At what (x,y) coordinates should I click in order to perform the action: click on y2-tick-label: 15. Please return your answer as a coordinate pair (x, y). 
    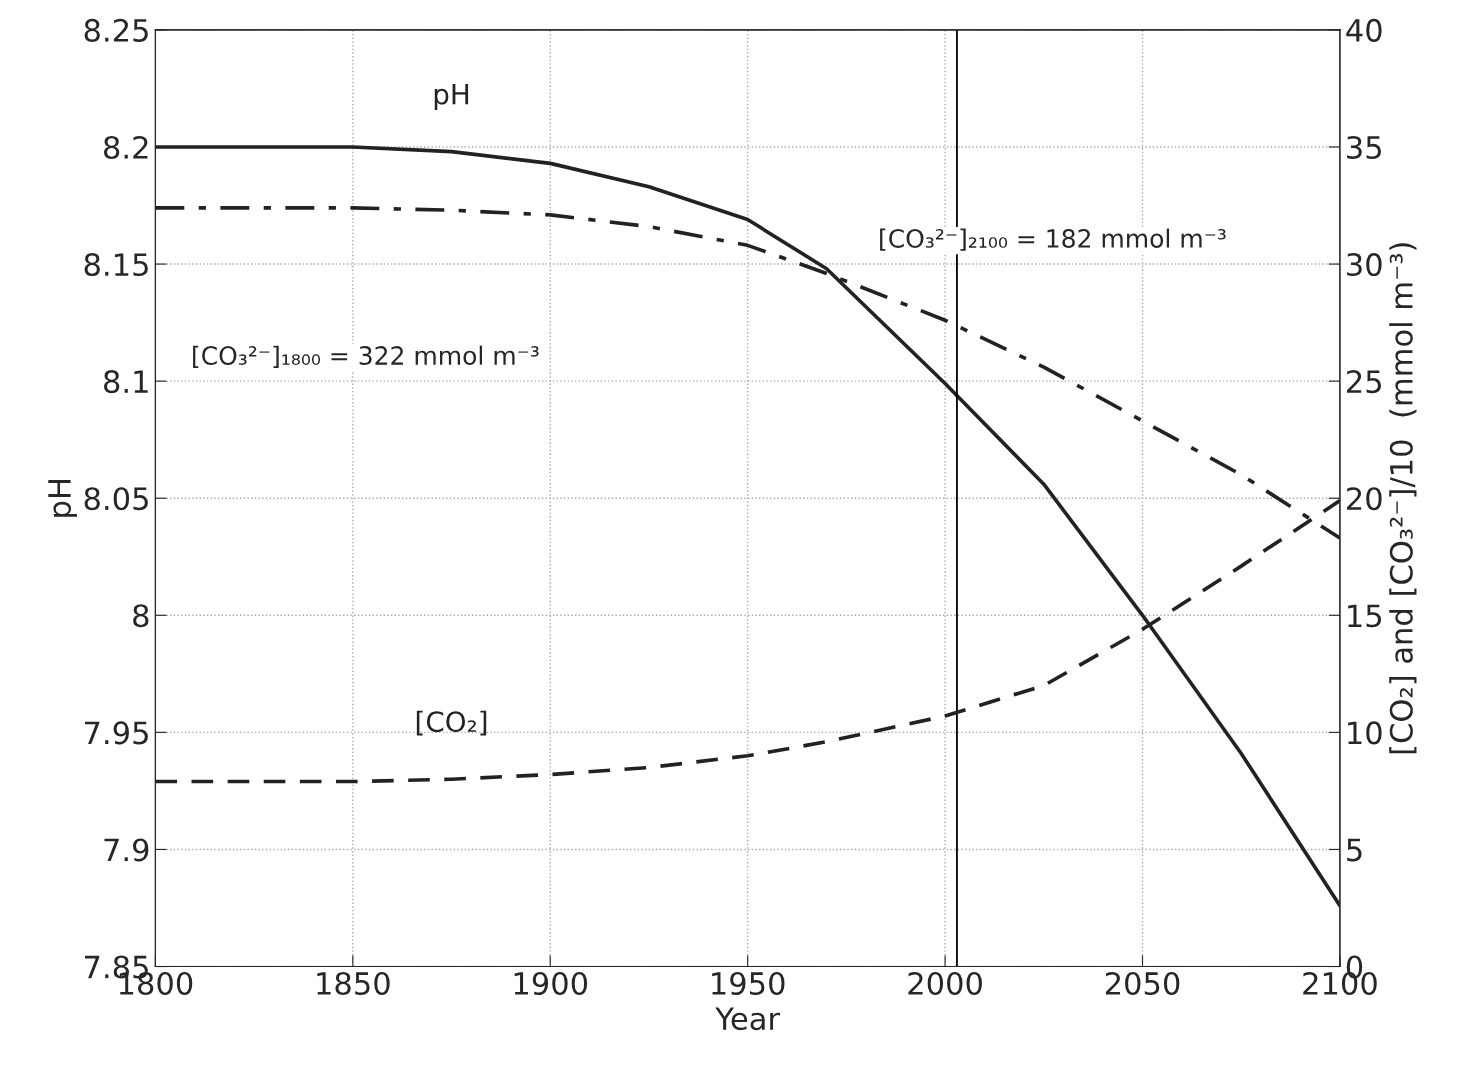
    Looking at the image, I should click on (1364, 616).